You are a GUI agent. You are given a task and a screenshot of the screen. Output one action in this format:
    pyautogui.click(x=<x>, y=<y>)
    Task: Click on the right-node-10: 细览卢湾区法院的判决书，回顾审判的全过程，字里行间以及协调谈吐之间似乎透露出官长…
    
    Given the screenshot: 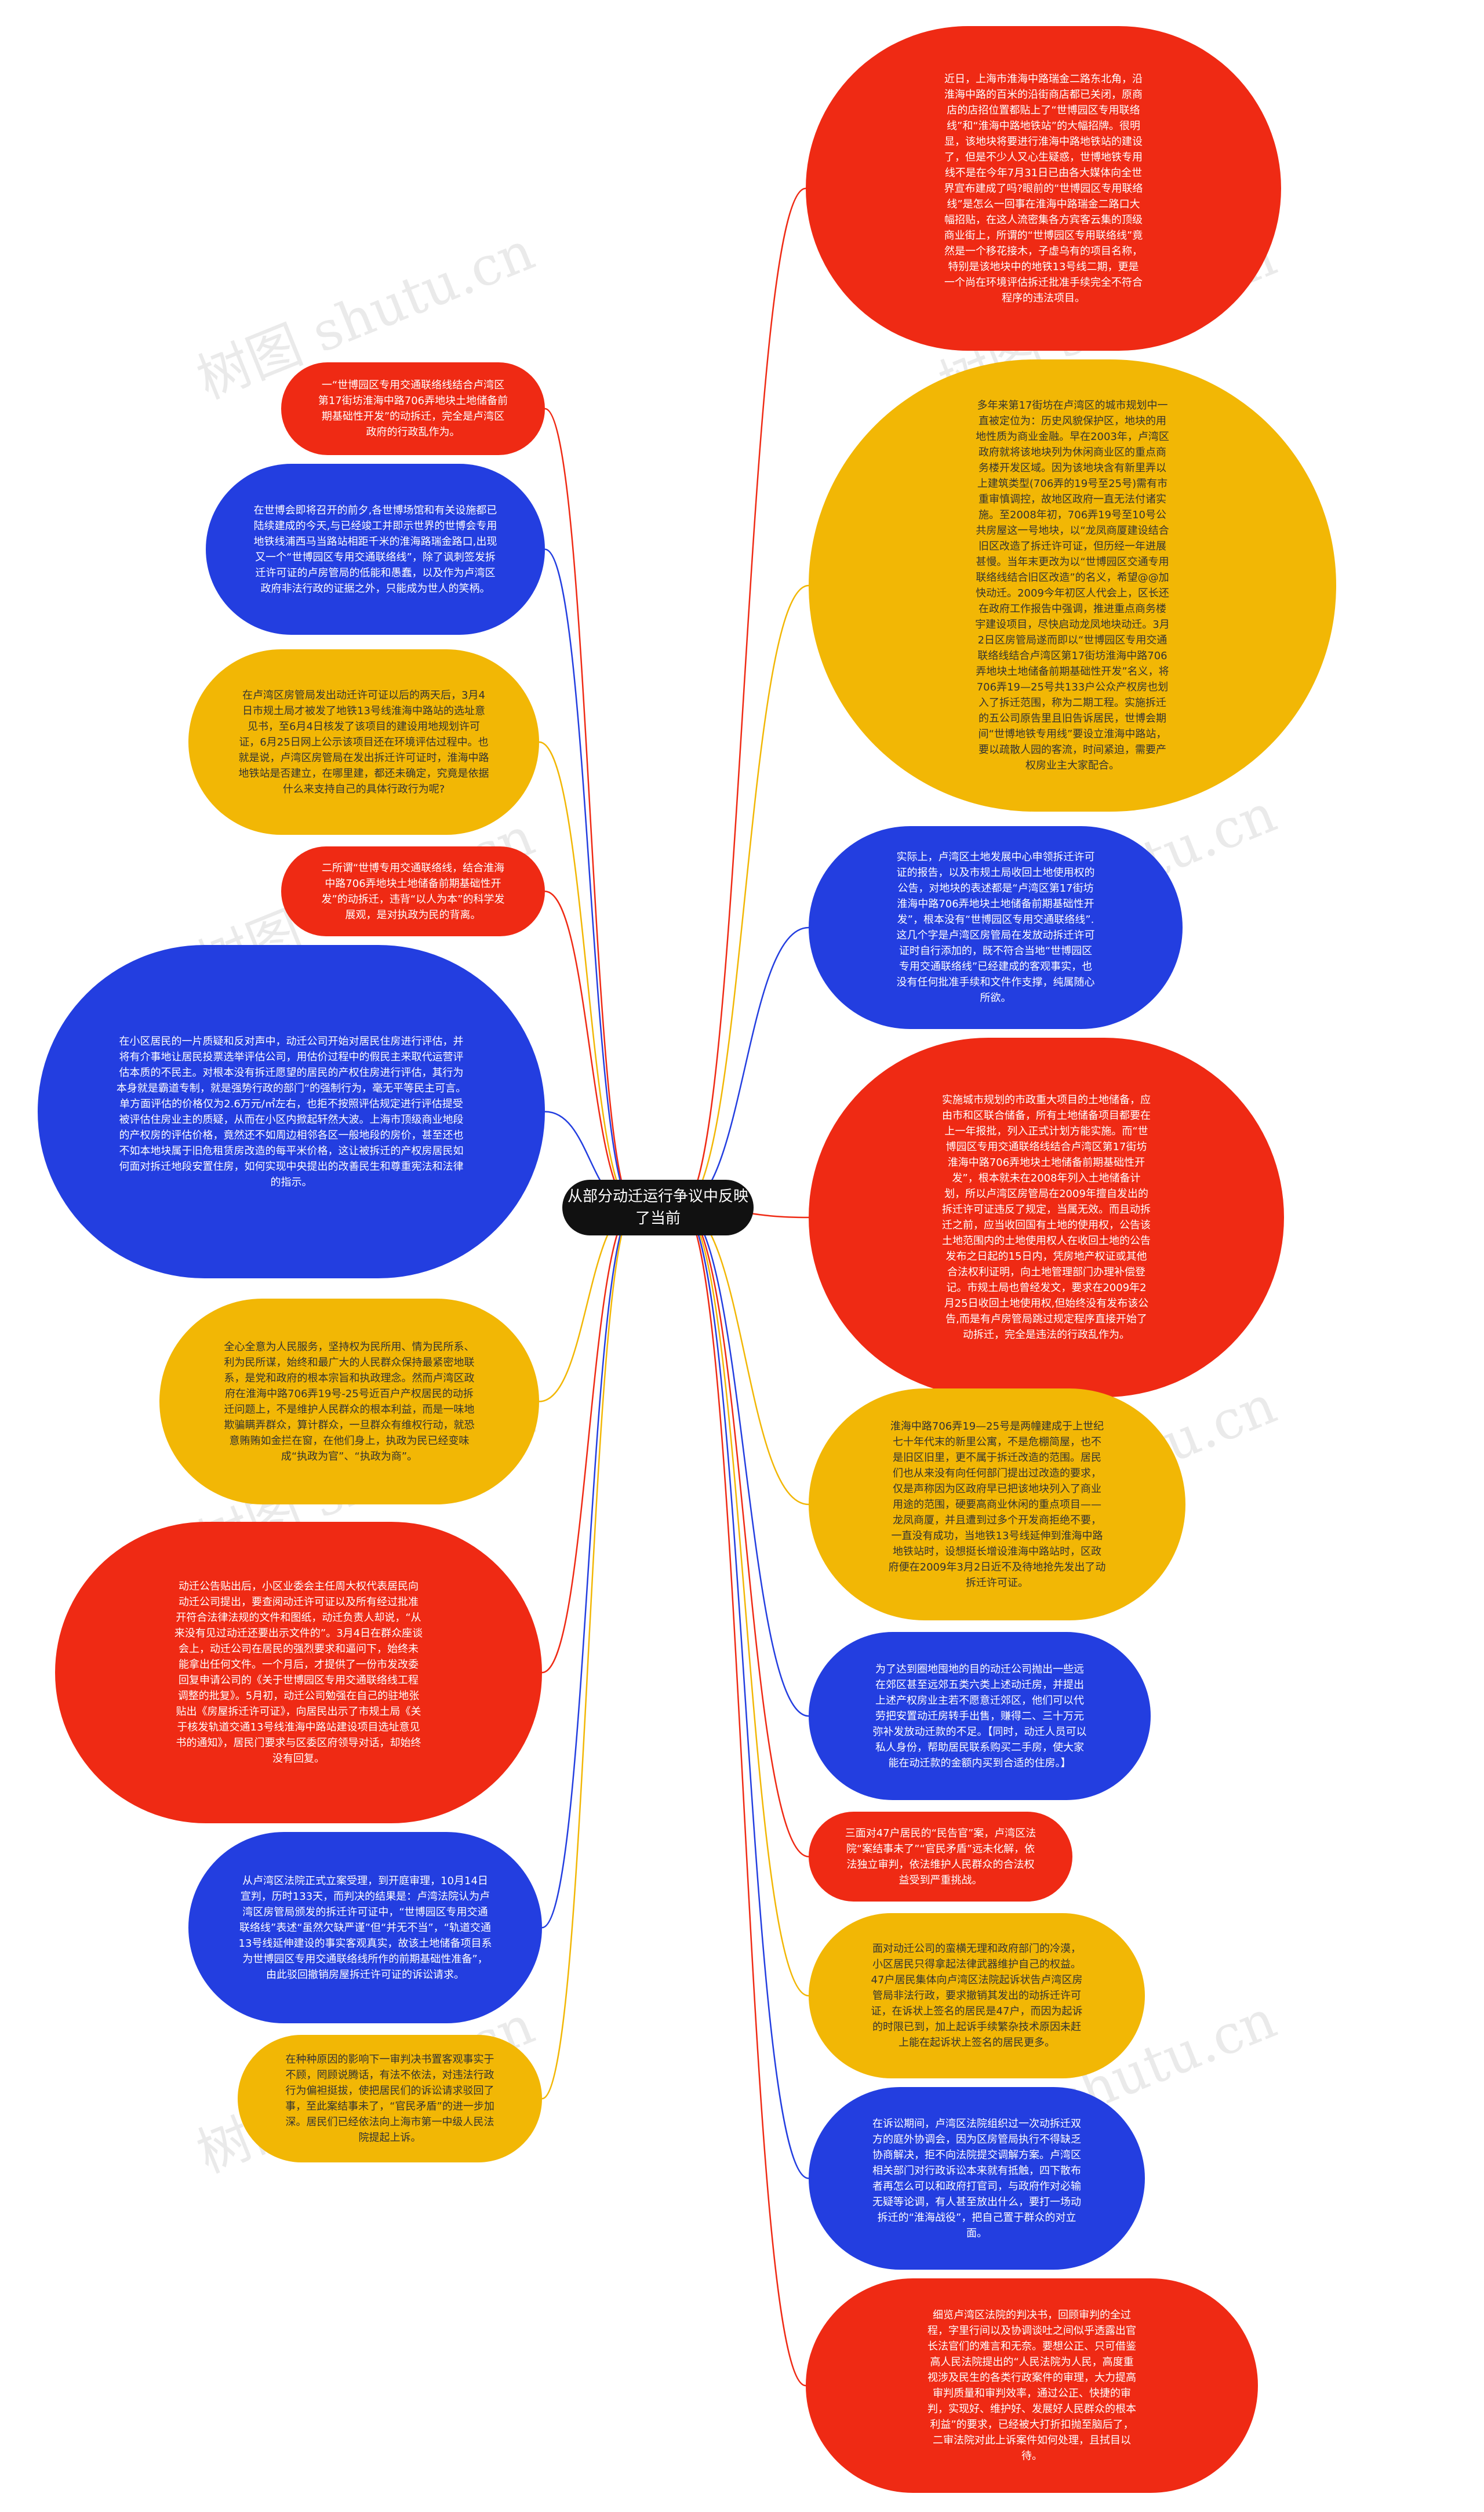 What is the action you would take?
    pyautogui.click(x=1032, y=2385)
    